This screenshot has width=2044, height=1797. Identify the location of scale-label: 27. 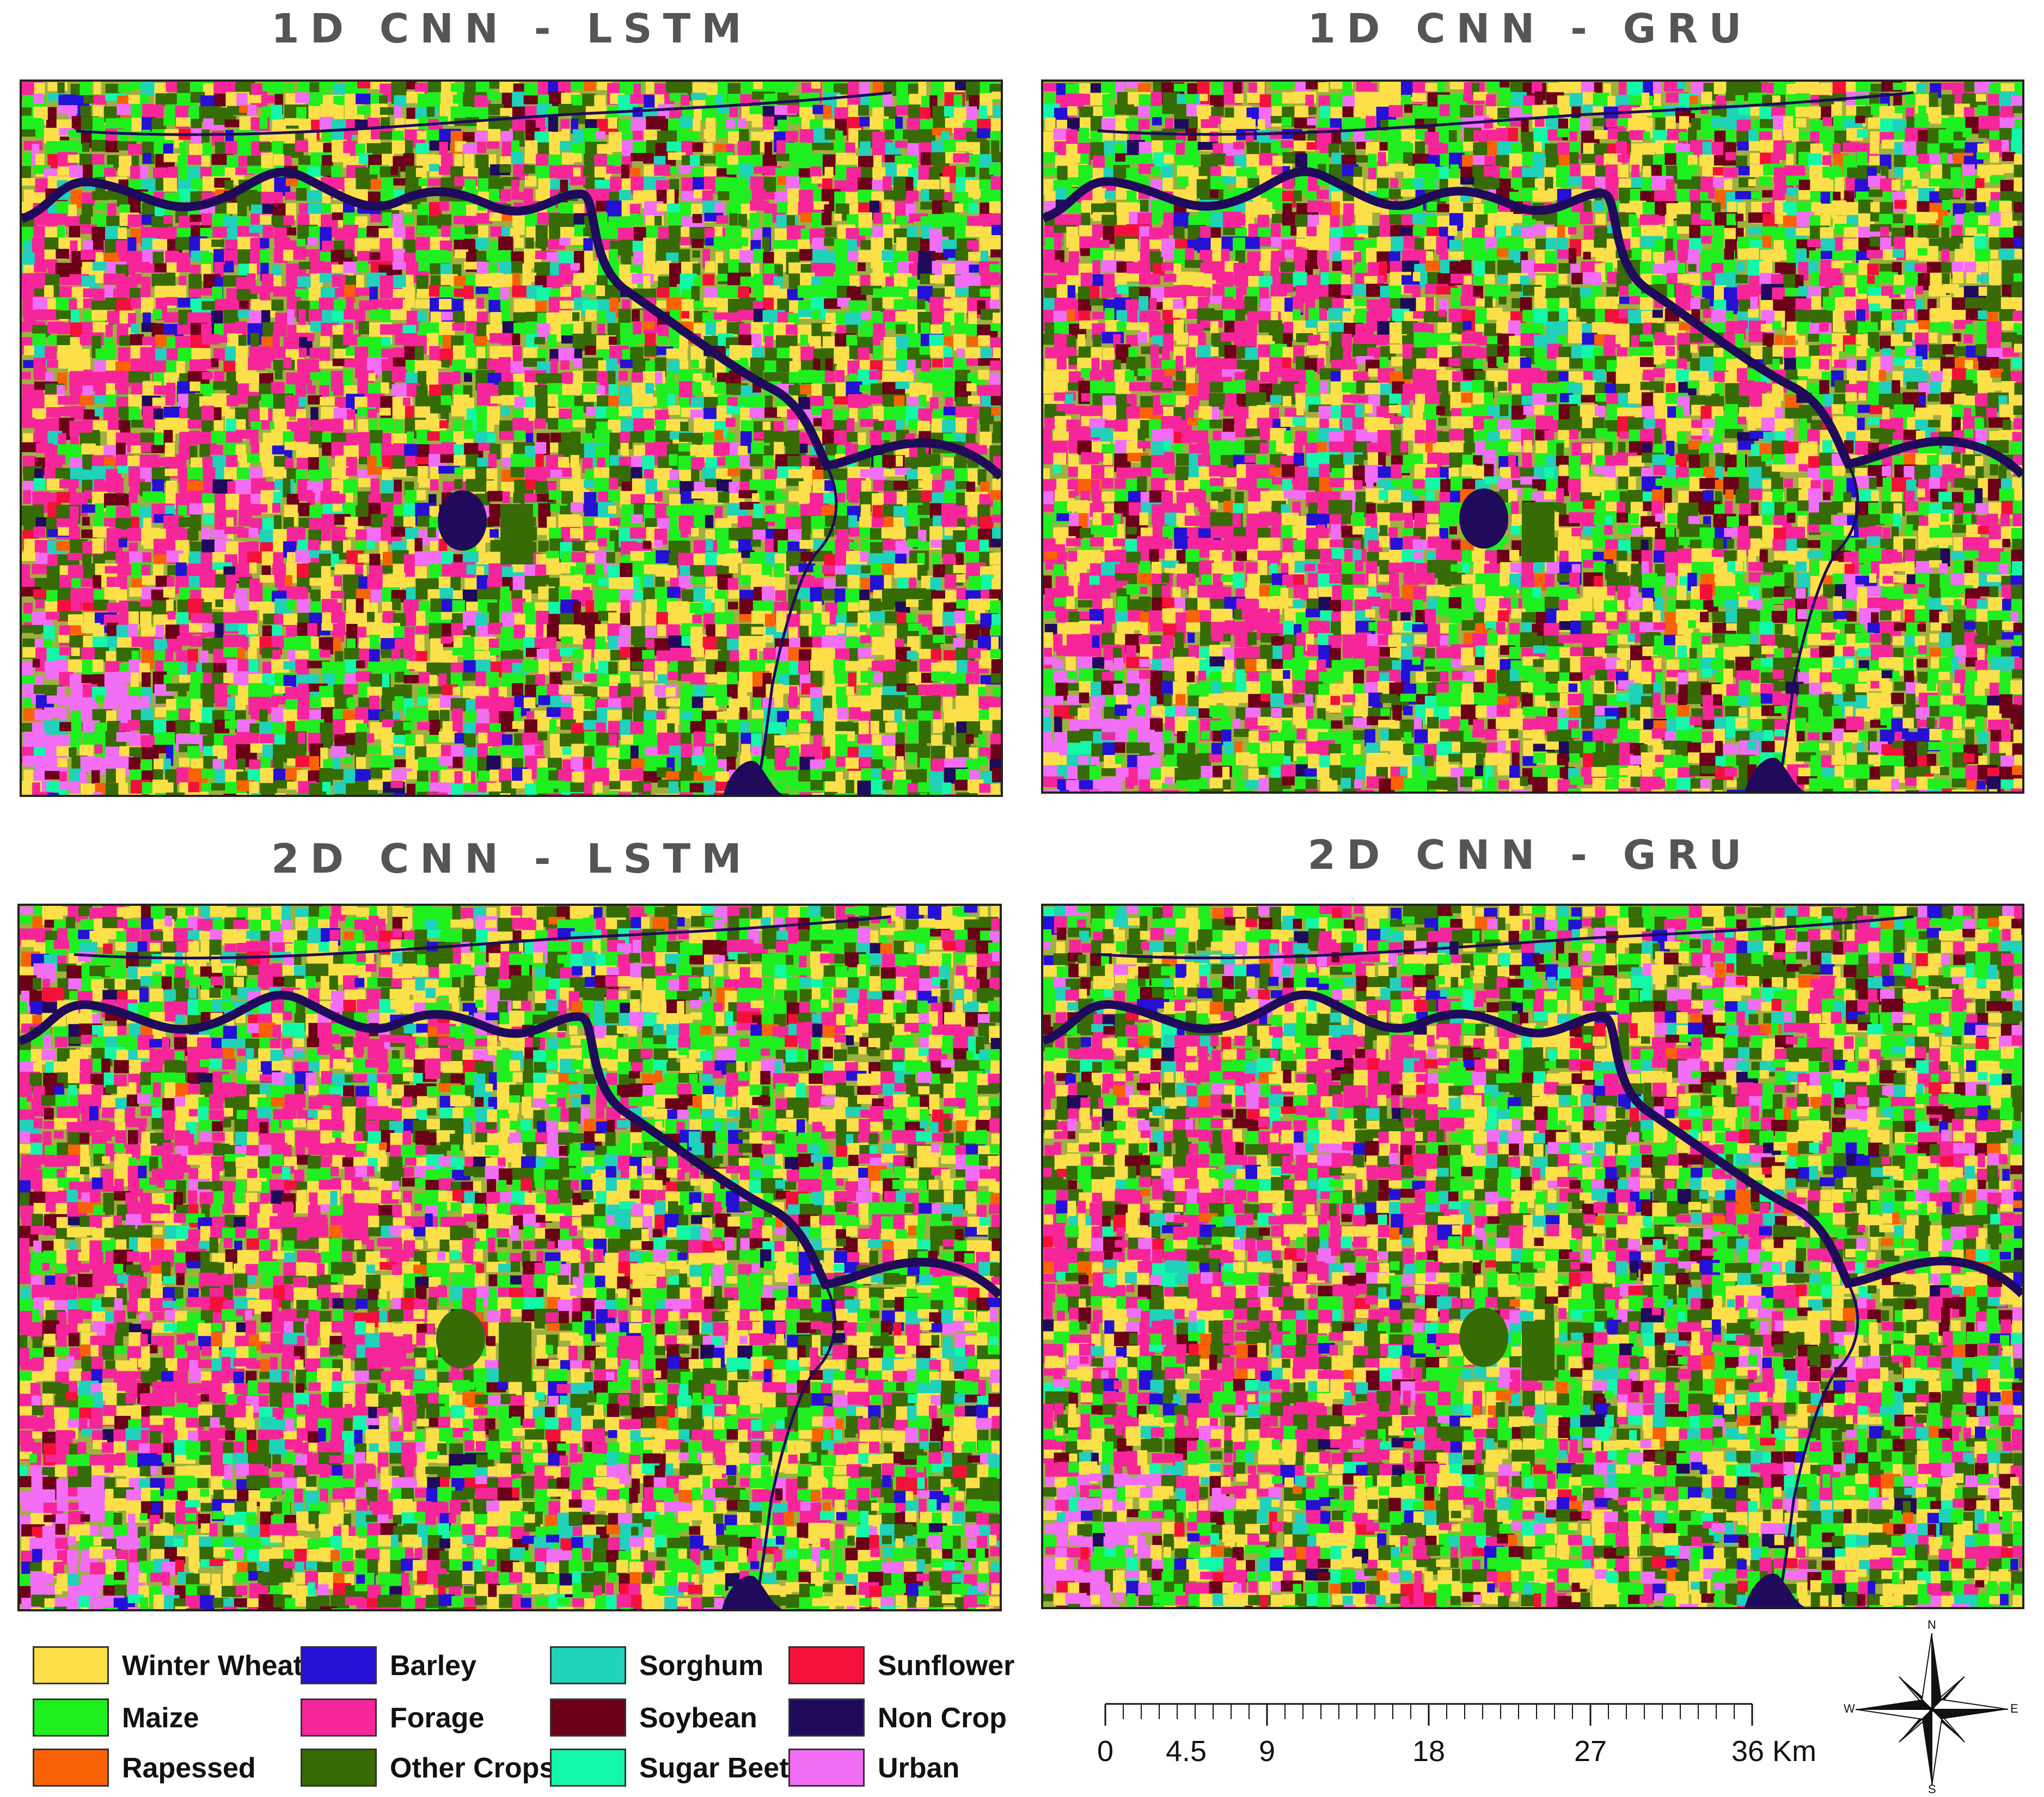
(1590, 1751).